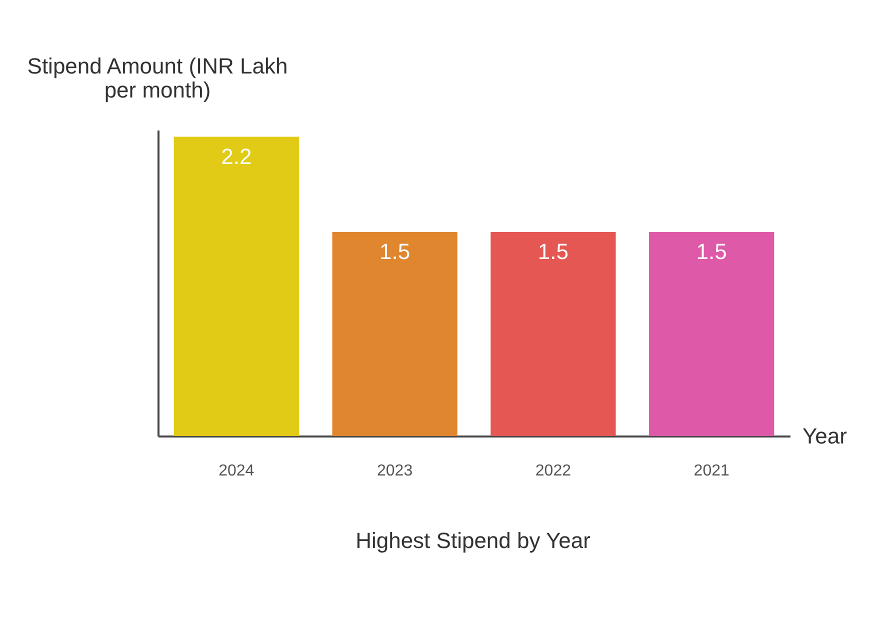  What do you see at coordinates (395, 471) in the screenshot?
I see `x-tick-label: 2023` at bounding box center [395, 471].